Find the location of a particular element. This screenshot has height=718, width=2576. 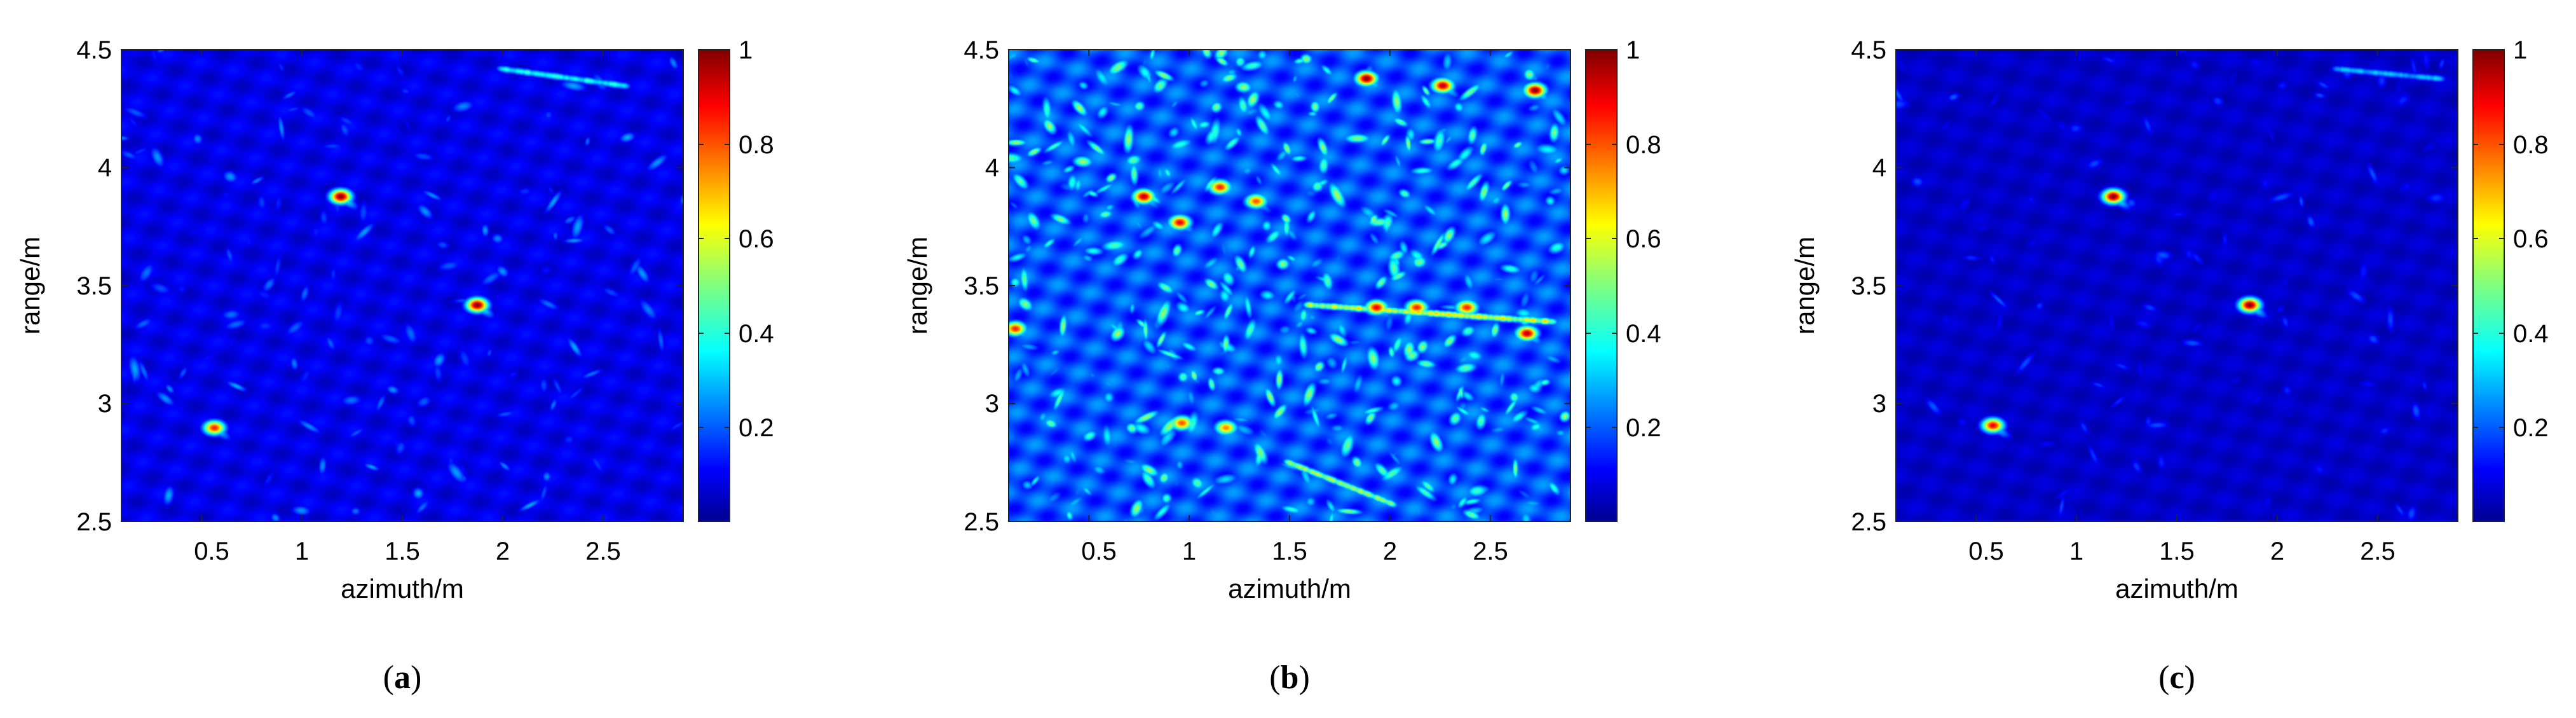

heatmap-c is located at coordinates (2177, 285).